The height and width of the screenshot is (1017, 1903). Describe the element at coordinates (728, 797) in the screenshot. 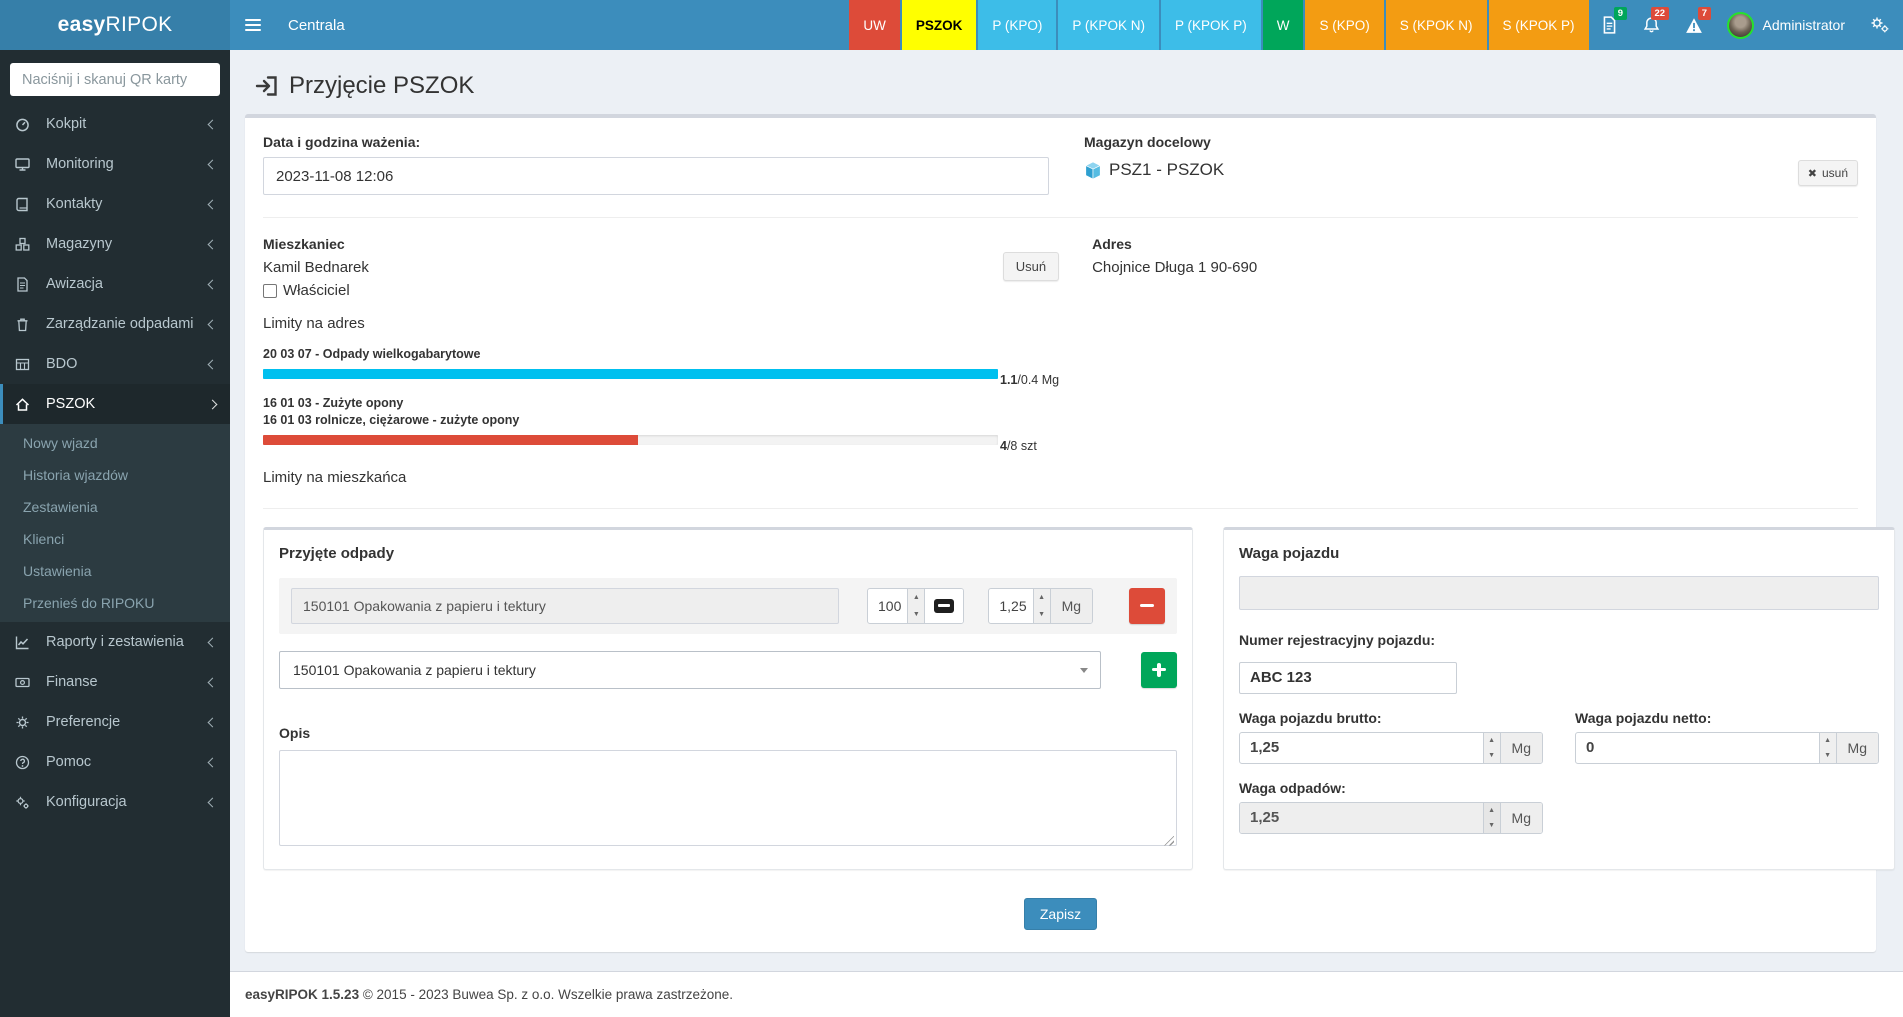

I see `description-textarea` at that location.